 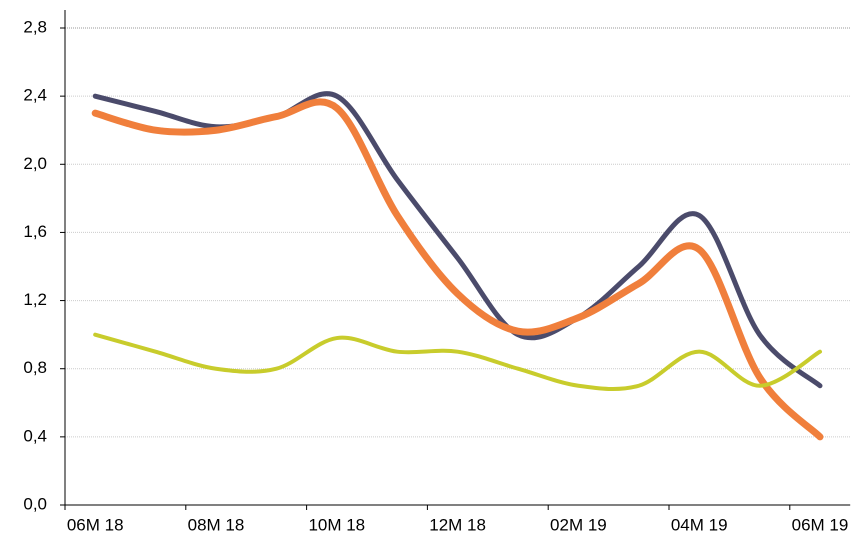 I want to click on x-tick-label: 10M 18, so click(x=336, y=524).